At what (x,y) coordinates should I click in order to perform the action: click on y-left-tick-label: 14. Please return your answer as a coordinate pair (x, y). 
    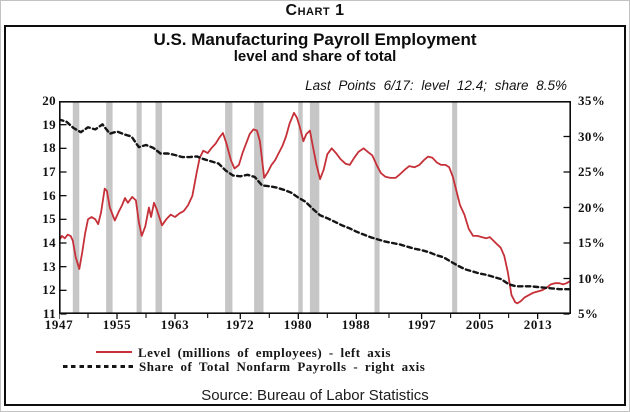
    Looking at the image, I should click on (49, 242).